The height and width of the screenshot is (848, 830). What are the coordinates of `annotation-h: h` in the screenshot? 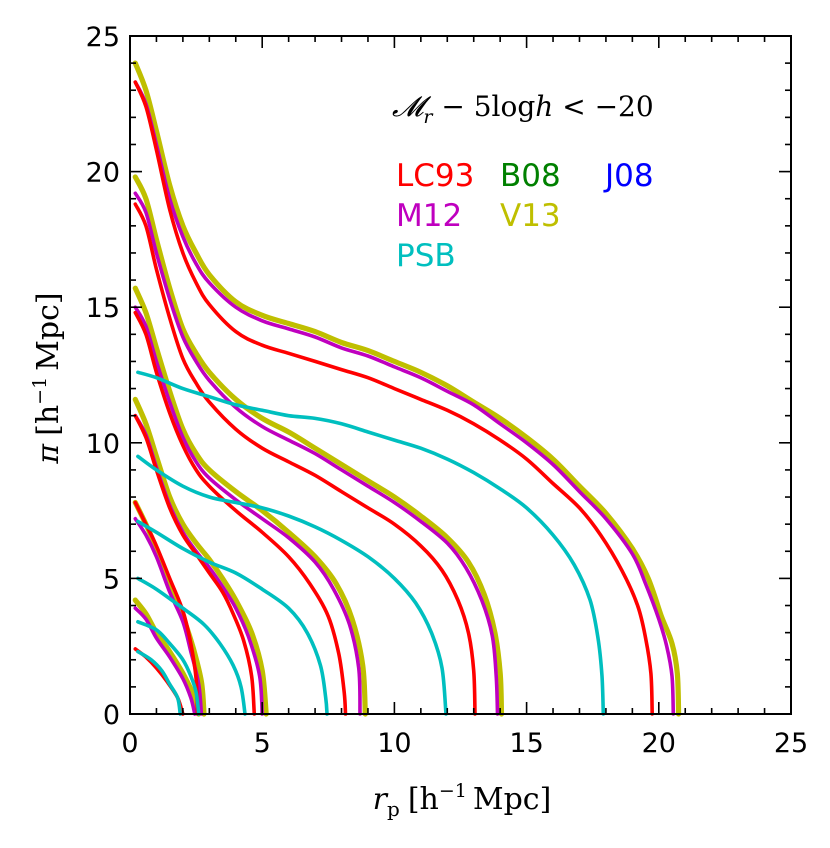 It's located at (544, 106).